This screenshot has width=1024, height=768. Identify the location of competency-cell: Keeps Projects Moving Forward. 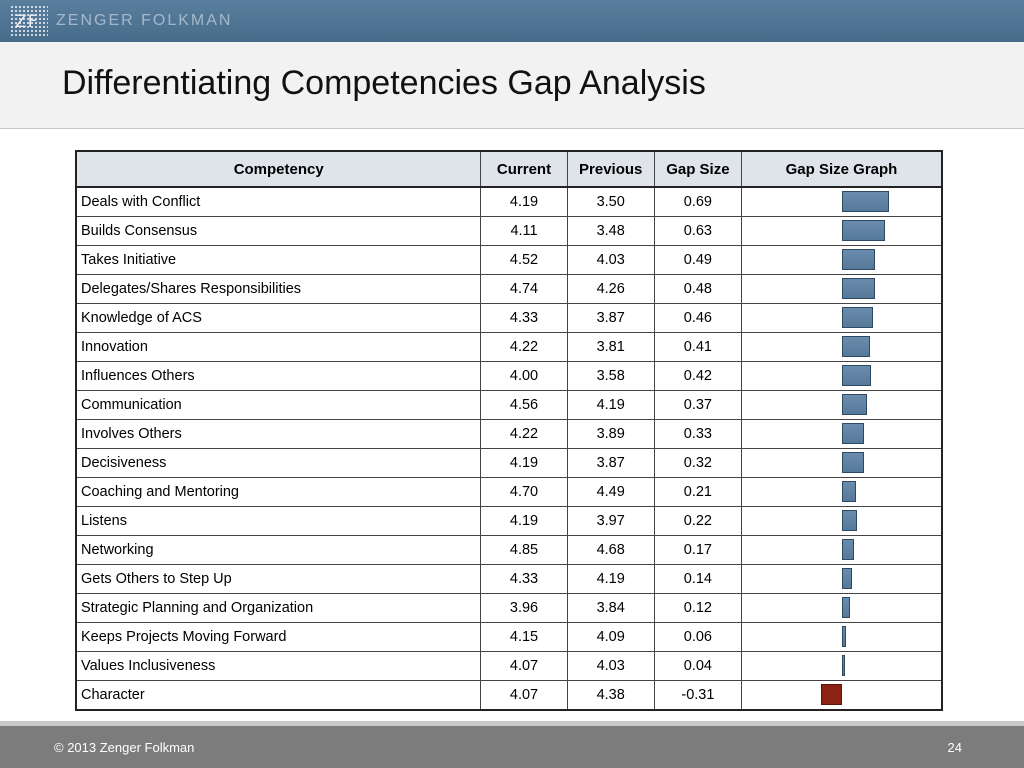
(278, 637).